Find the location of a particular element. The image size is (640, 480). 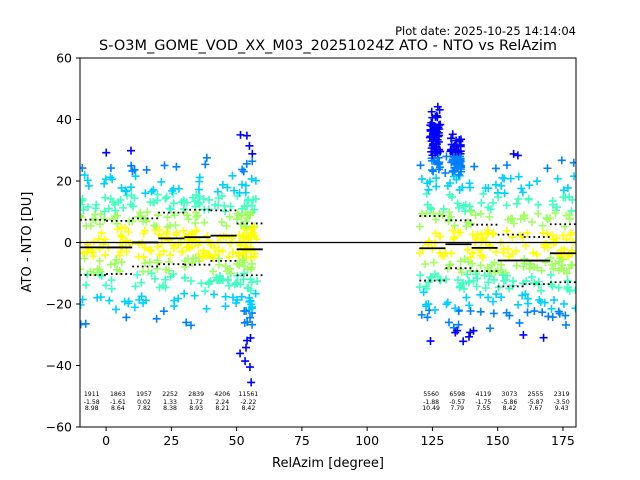

x-tick-label: 125 is located at coordinates (432, 440).